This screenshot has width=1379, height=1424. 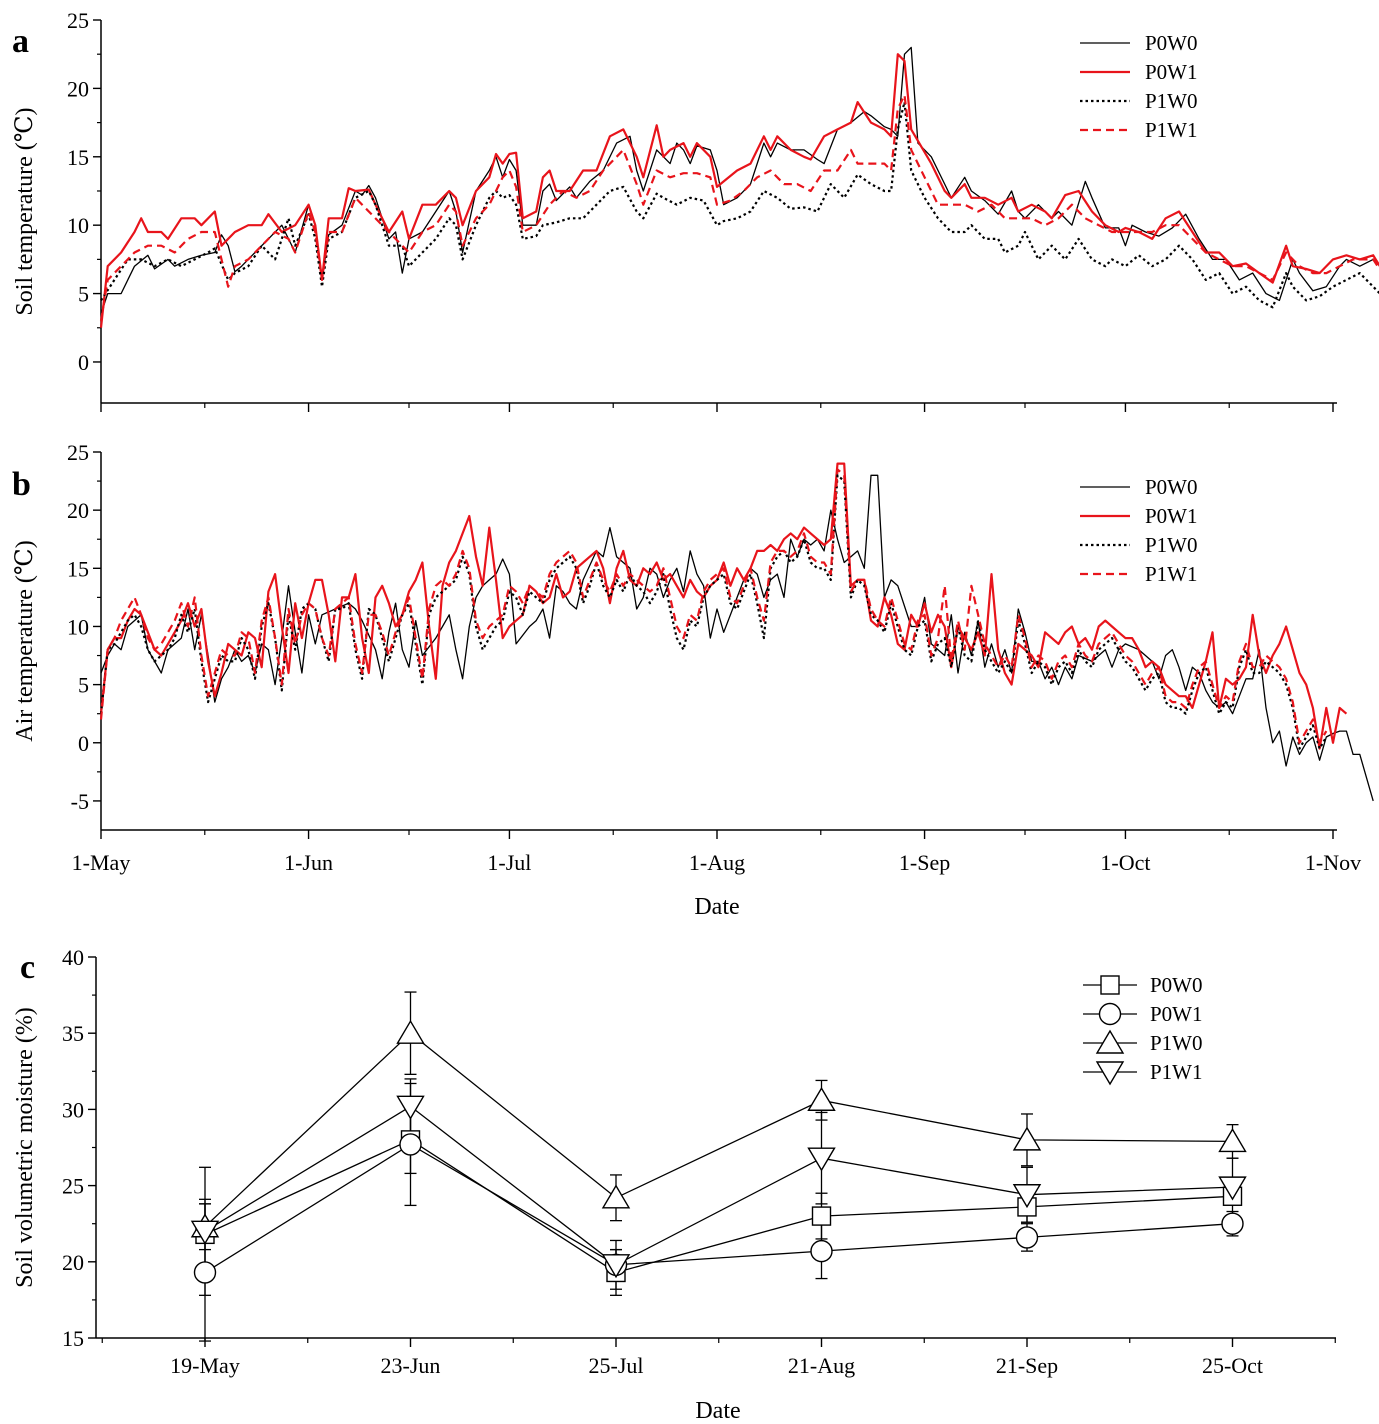 I want to click on x-tick-label: 1-Aug, so click(x=717, y=862).